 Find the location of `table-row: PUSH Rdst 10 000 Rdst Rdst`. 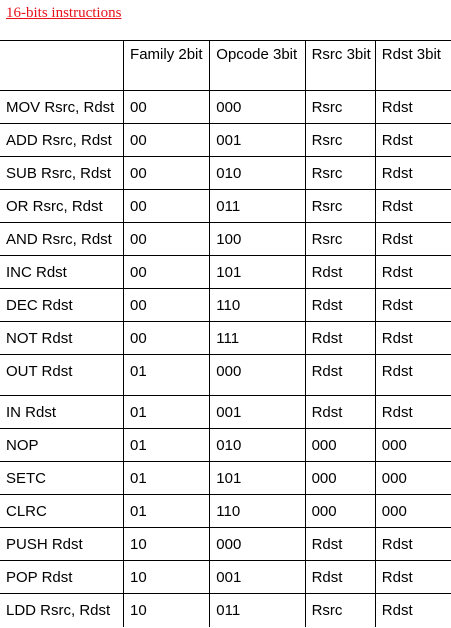

table-row: PUSH Rdst 10 000 Rdst Rdst is located at coordinates (225, 544).